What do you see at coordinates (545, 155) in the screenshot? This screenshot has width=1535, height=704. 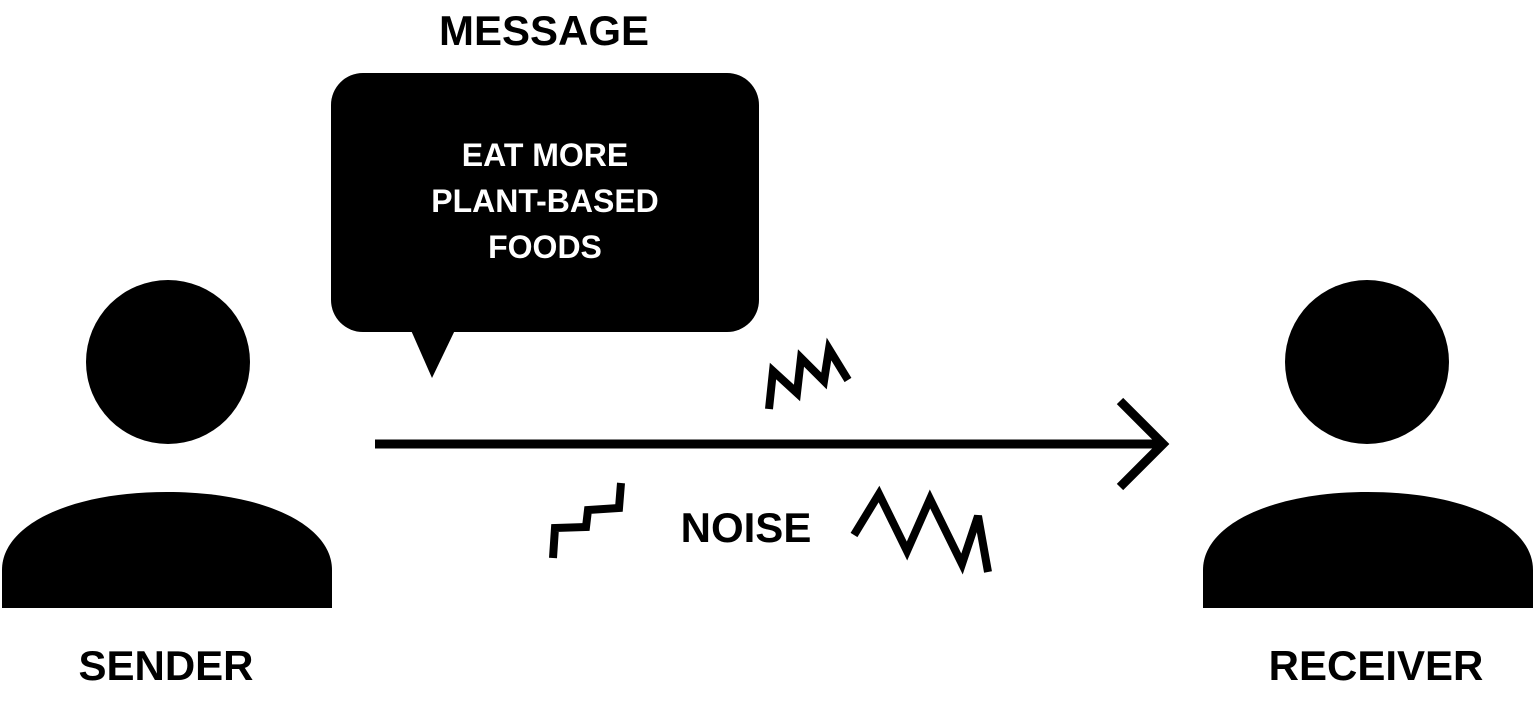 I see `message-line-1: EAT MORE` at bounding box center [545, 155].